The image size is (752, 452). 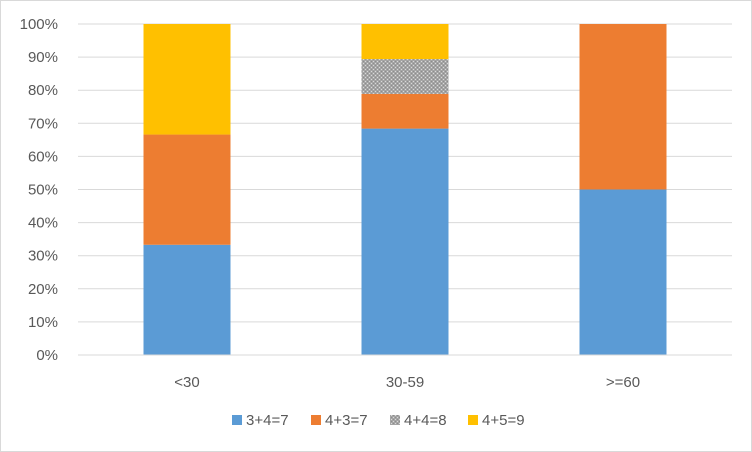 What do you see at coordinates (43, 223) in the screenshot?
I see `y-tick-label: 40%` at bounding box center [43, 223].